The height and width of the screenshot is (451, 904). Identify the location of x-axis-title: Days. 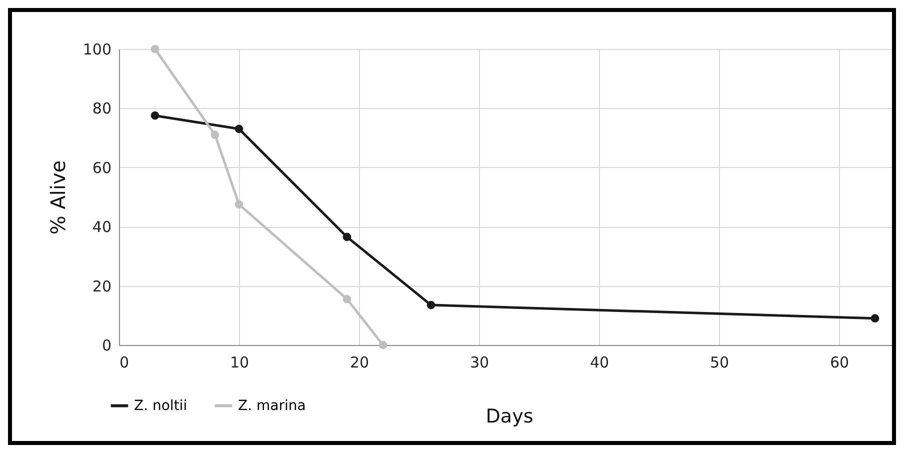
(510, 417).